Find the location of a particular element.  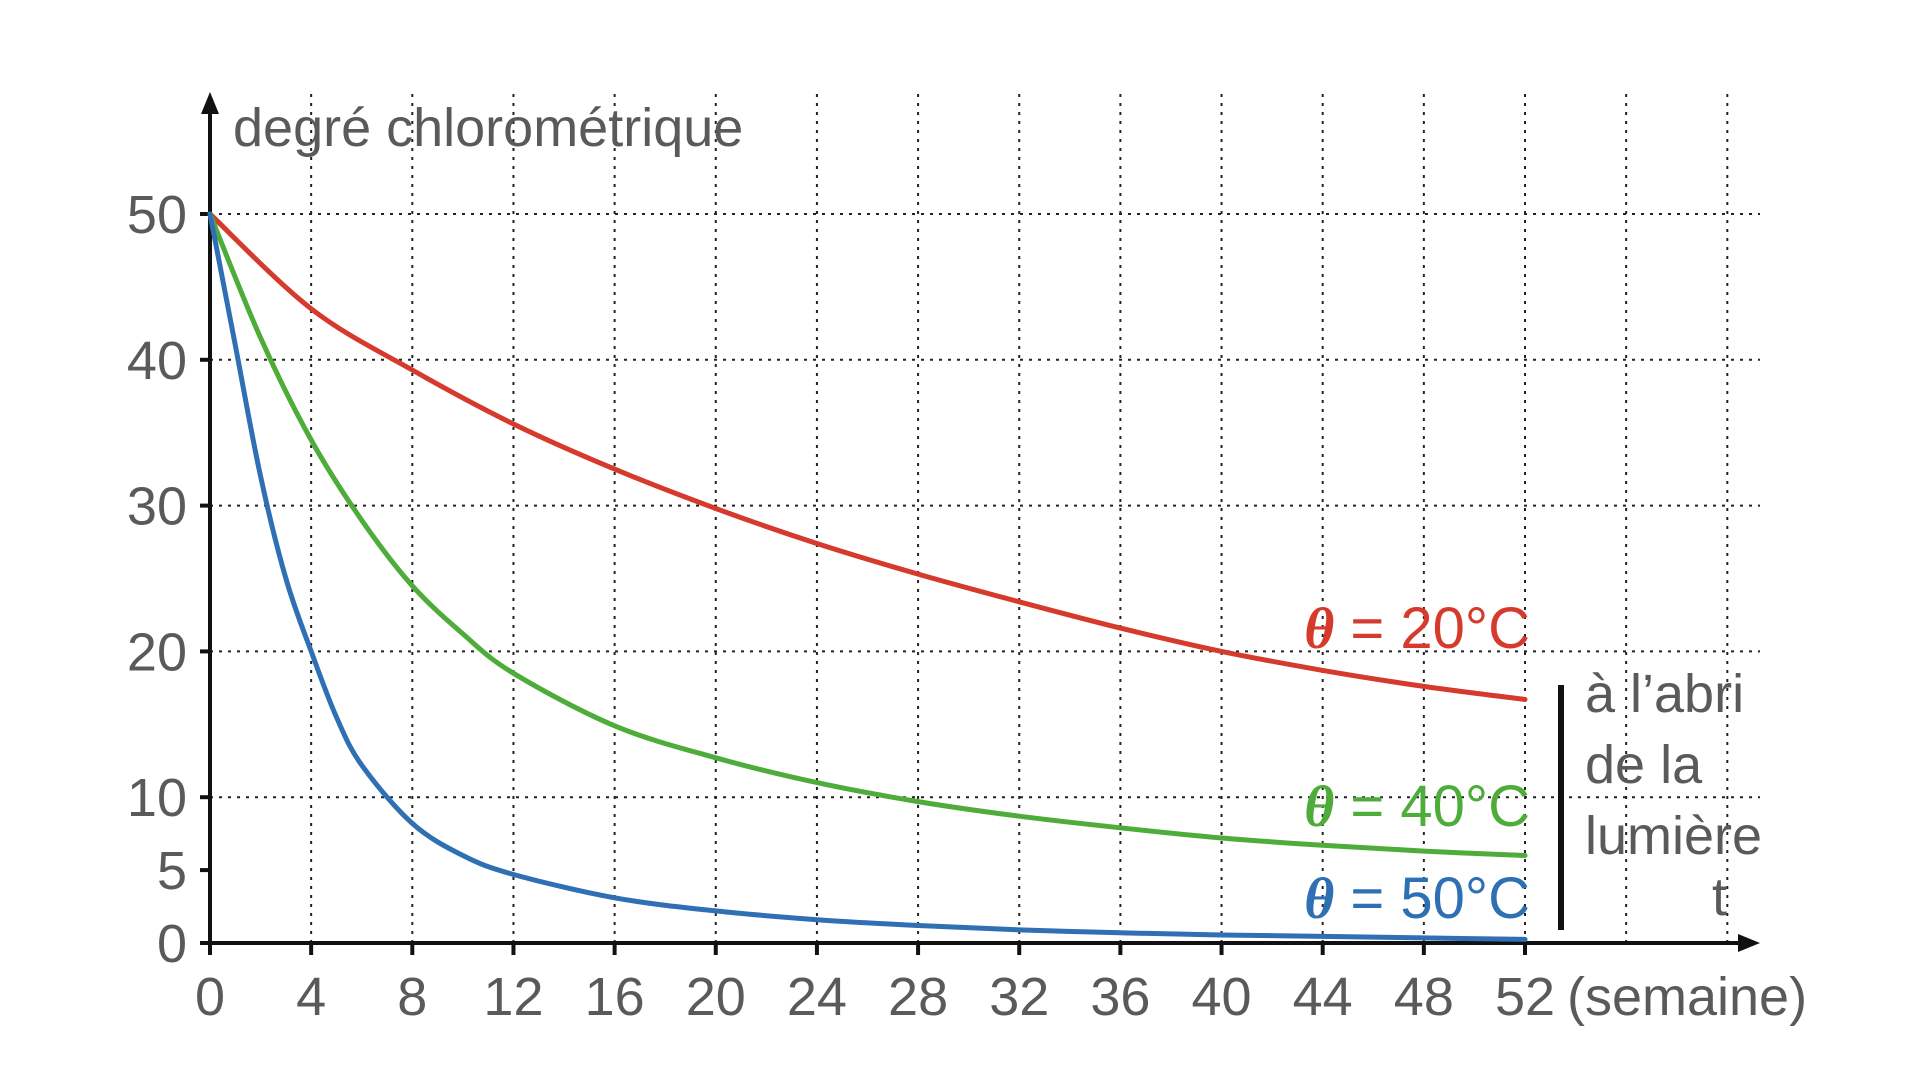

x-tick-label-9: 36 is located at coordinates (1120, 997).